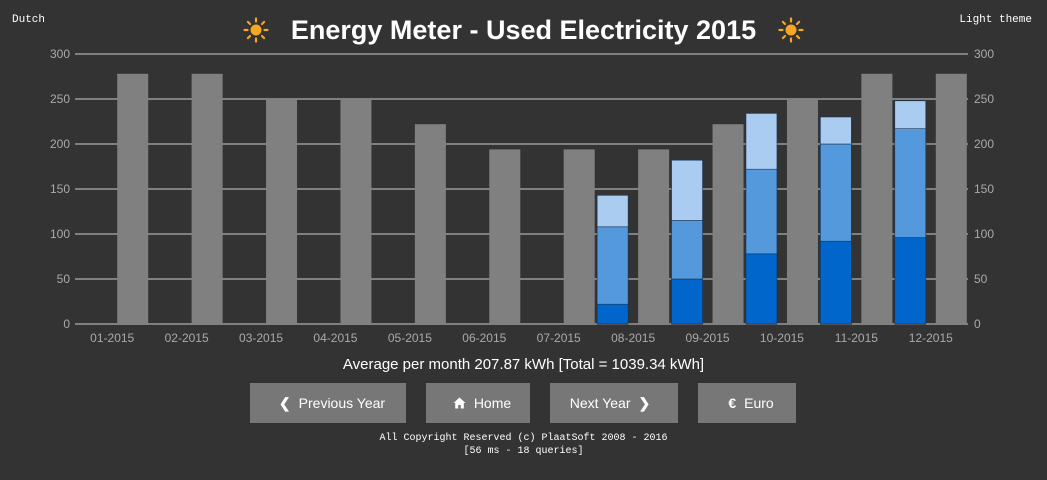  Describe the element at coordinates (759, 403) in the screenshot. I see `euro-label: Euro` at that location.